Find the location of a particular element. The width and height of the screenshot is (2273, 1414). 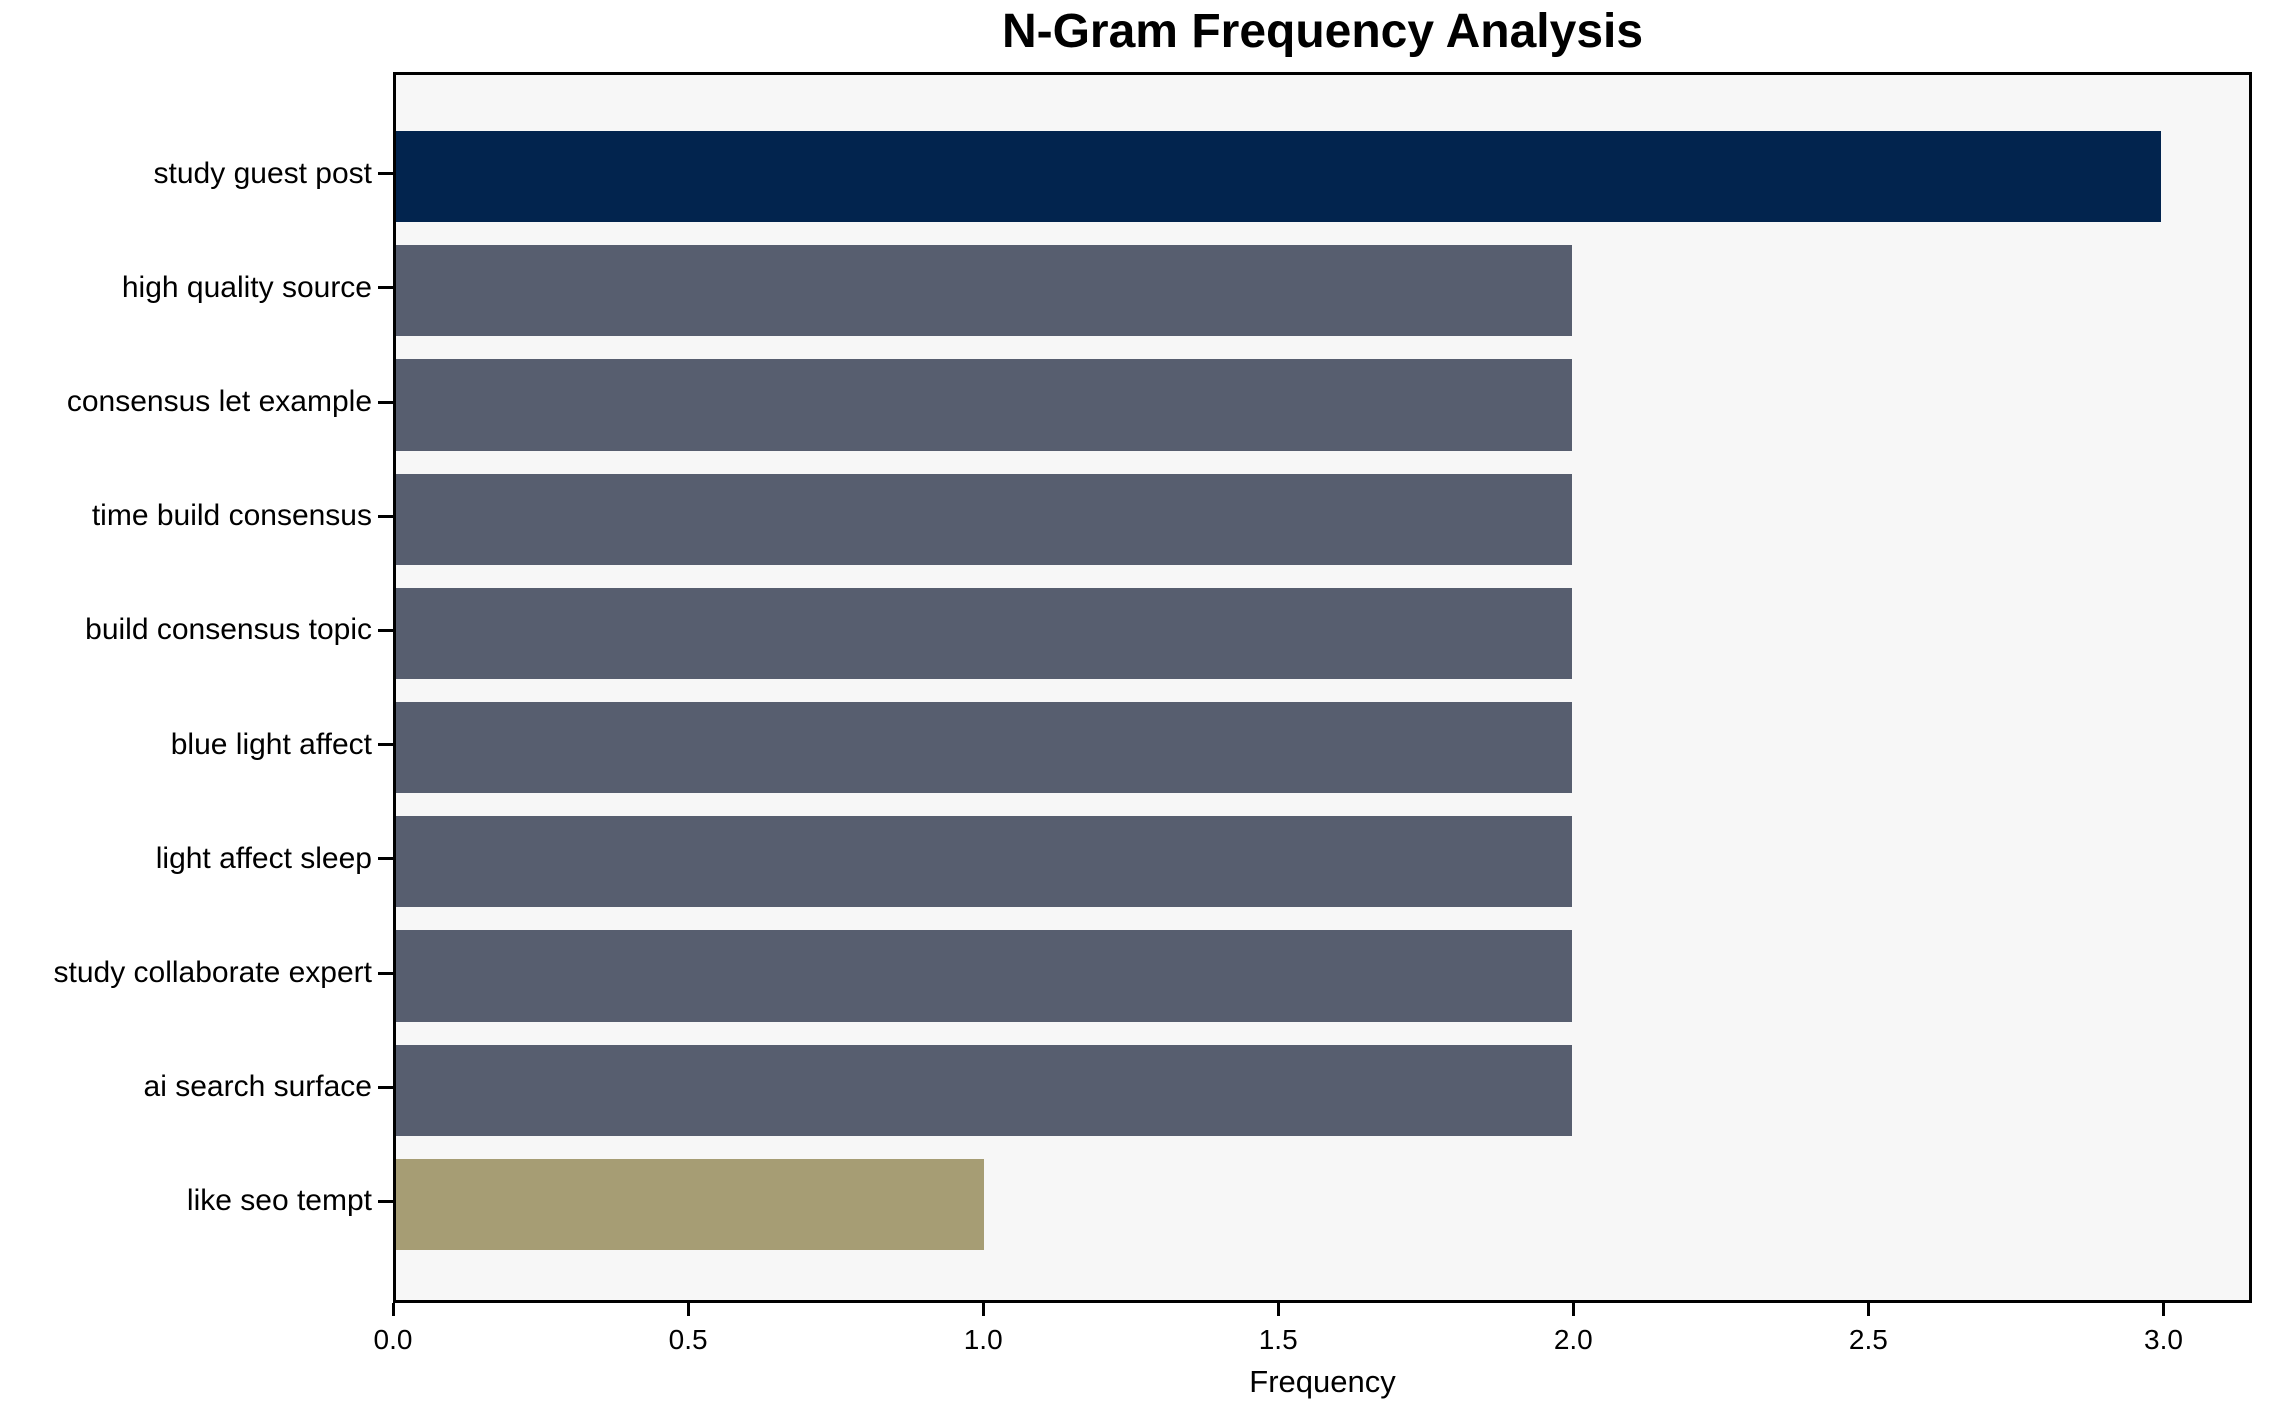

y-axis-label: blue light affect is located at coordinates (271, 744).